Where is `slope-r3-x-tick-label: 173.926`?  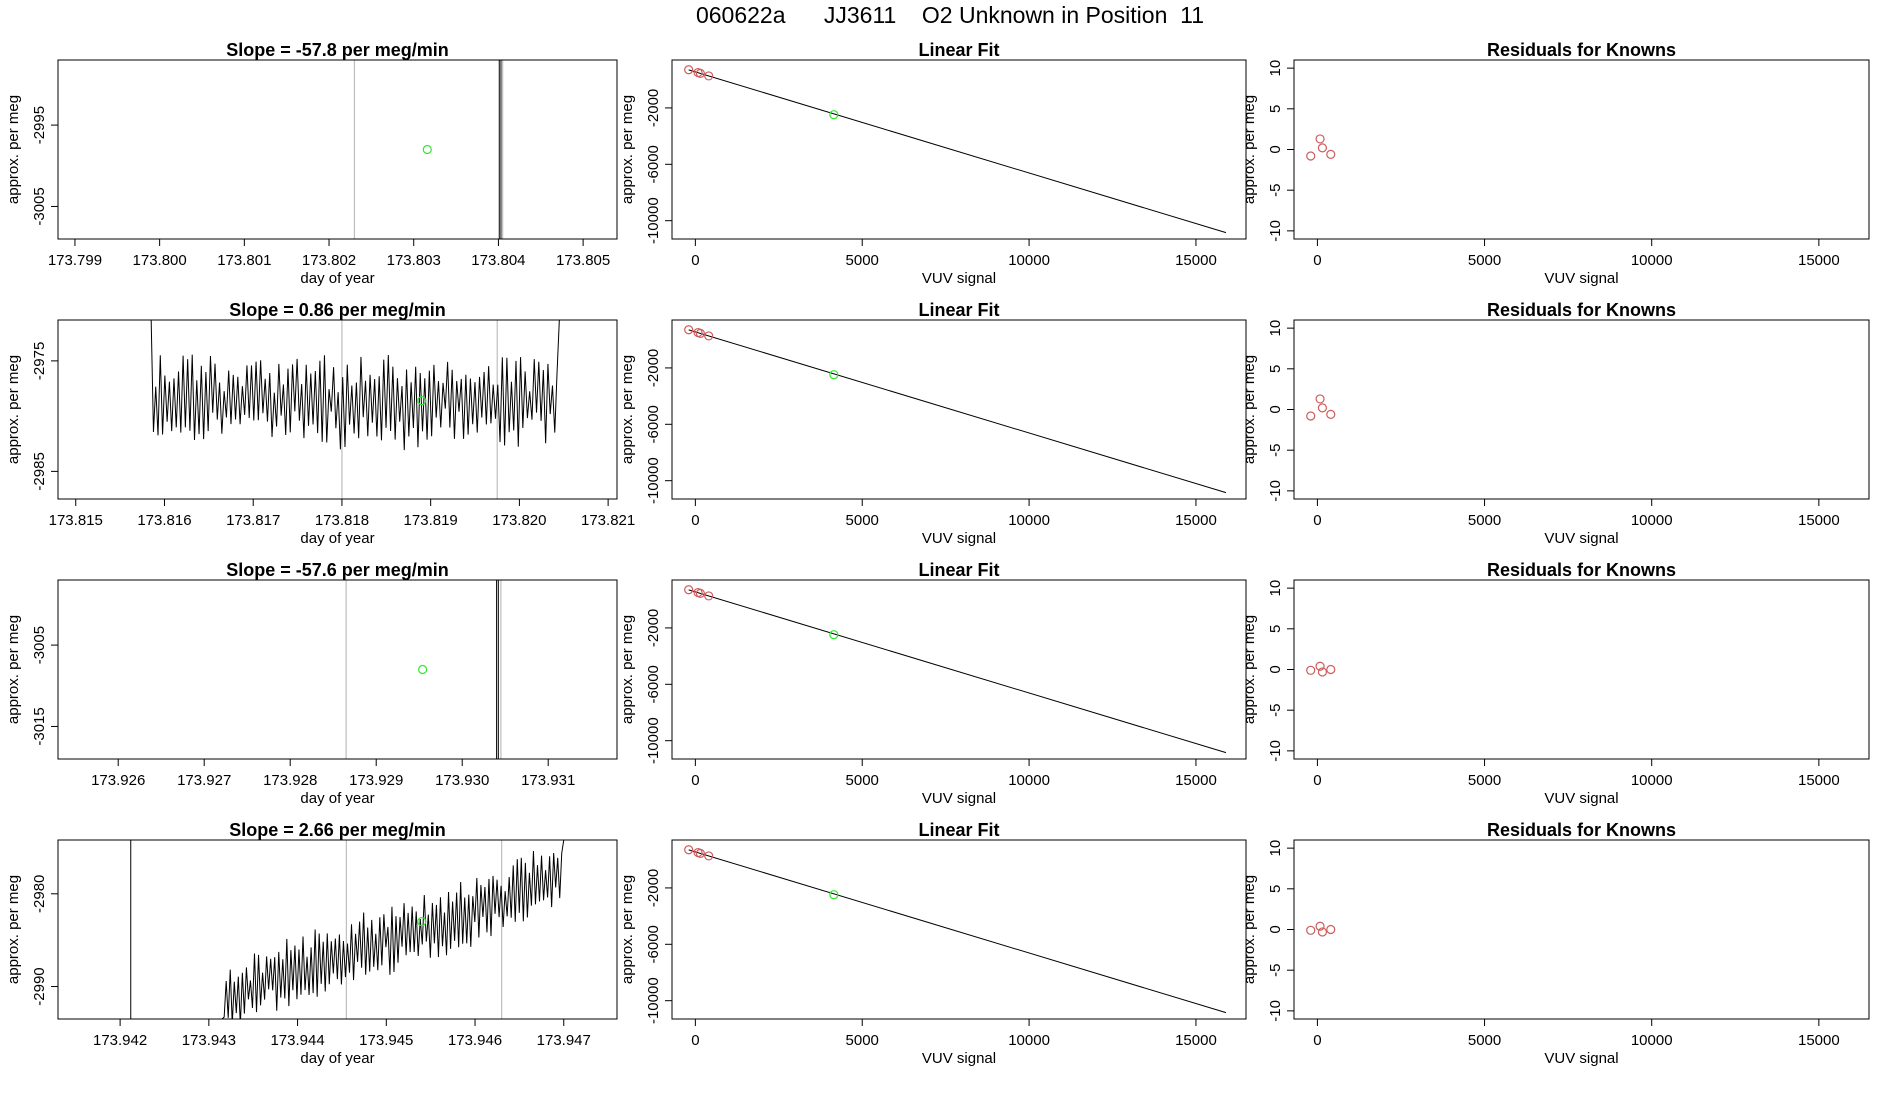
slope-r3-x-tick-label: 173.926 is located at coordinates (118, 780).